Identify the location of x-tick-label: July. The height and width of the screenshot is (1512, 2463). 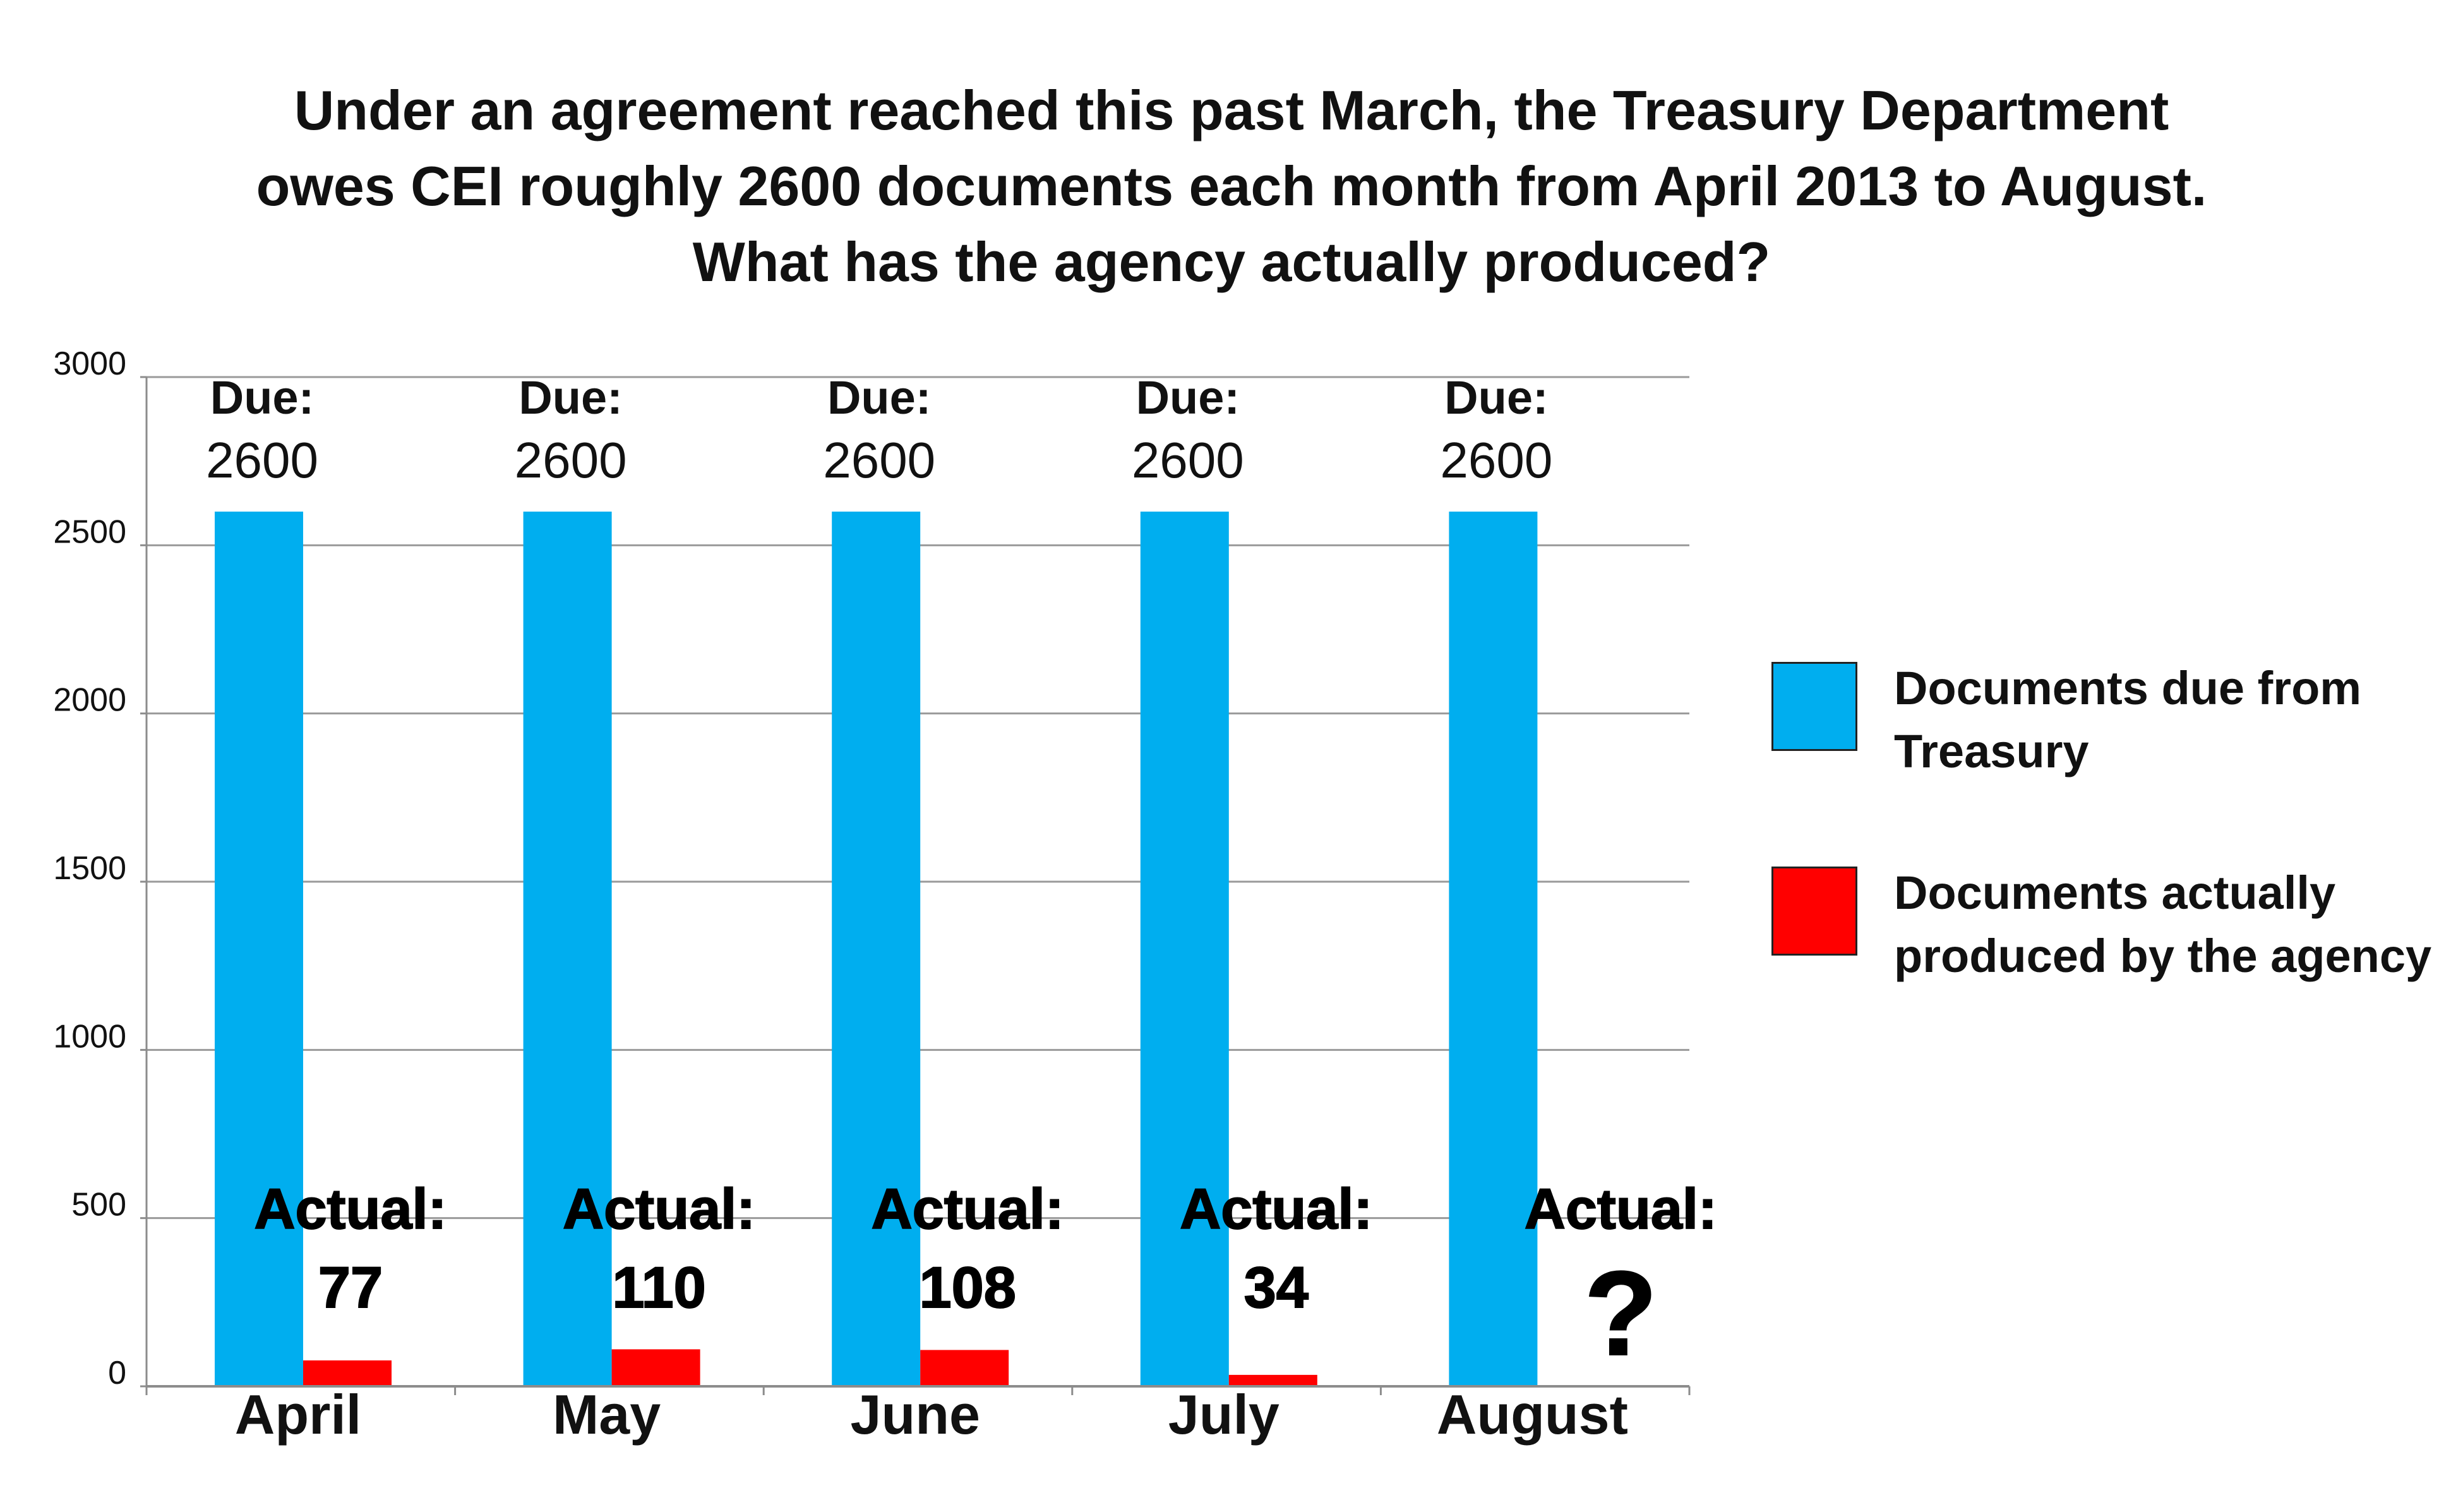
(1223, 1414).